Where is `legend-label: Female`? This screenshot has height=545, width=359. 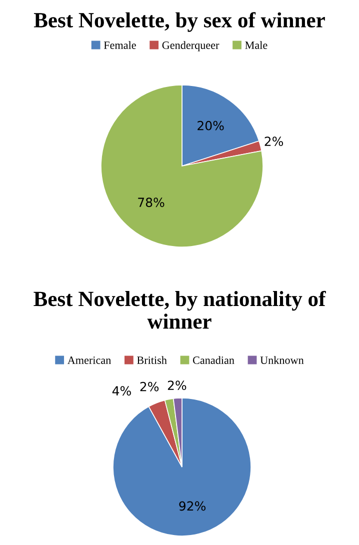 legend-label: Female is located at coordinates (120, 45).